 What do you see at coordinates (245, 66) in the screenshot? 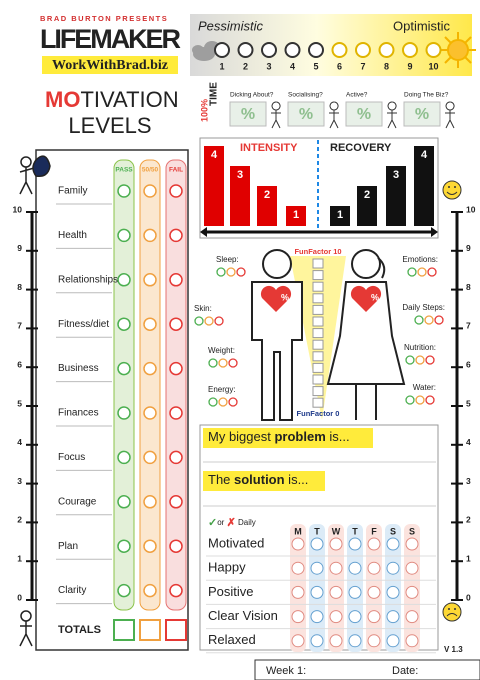
I see `mood-number: 2` at bounding box center [245, 66].